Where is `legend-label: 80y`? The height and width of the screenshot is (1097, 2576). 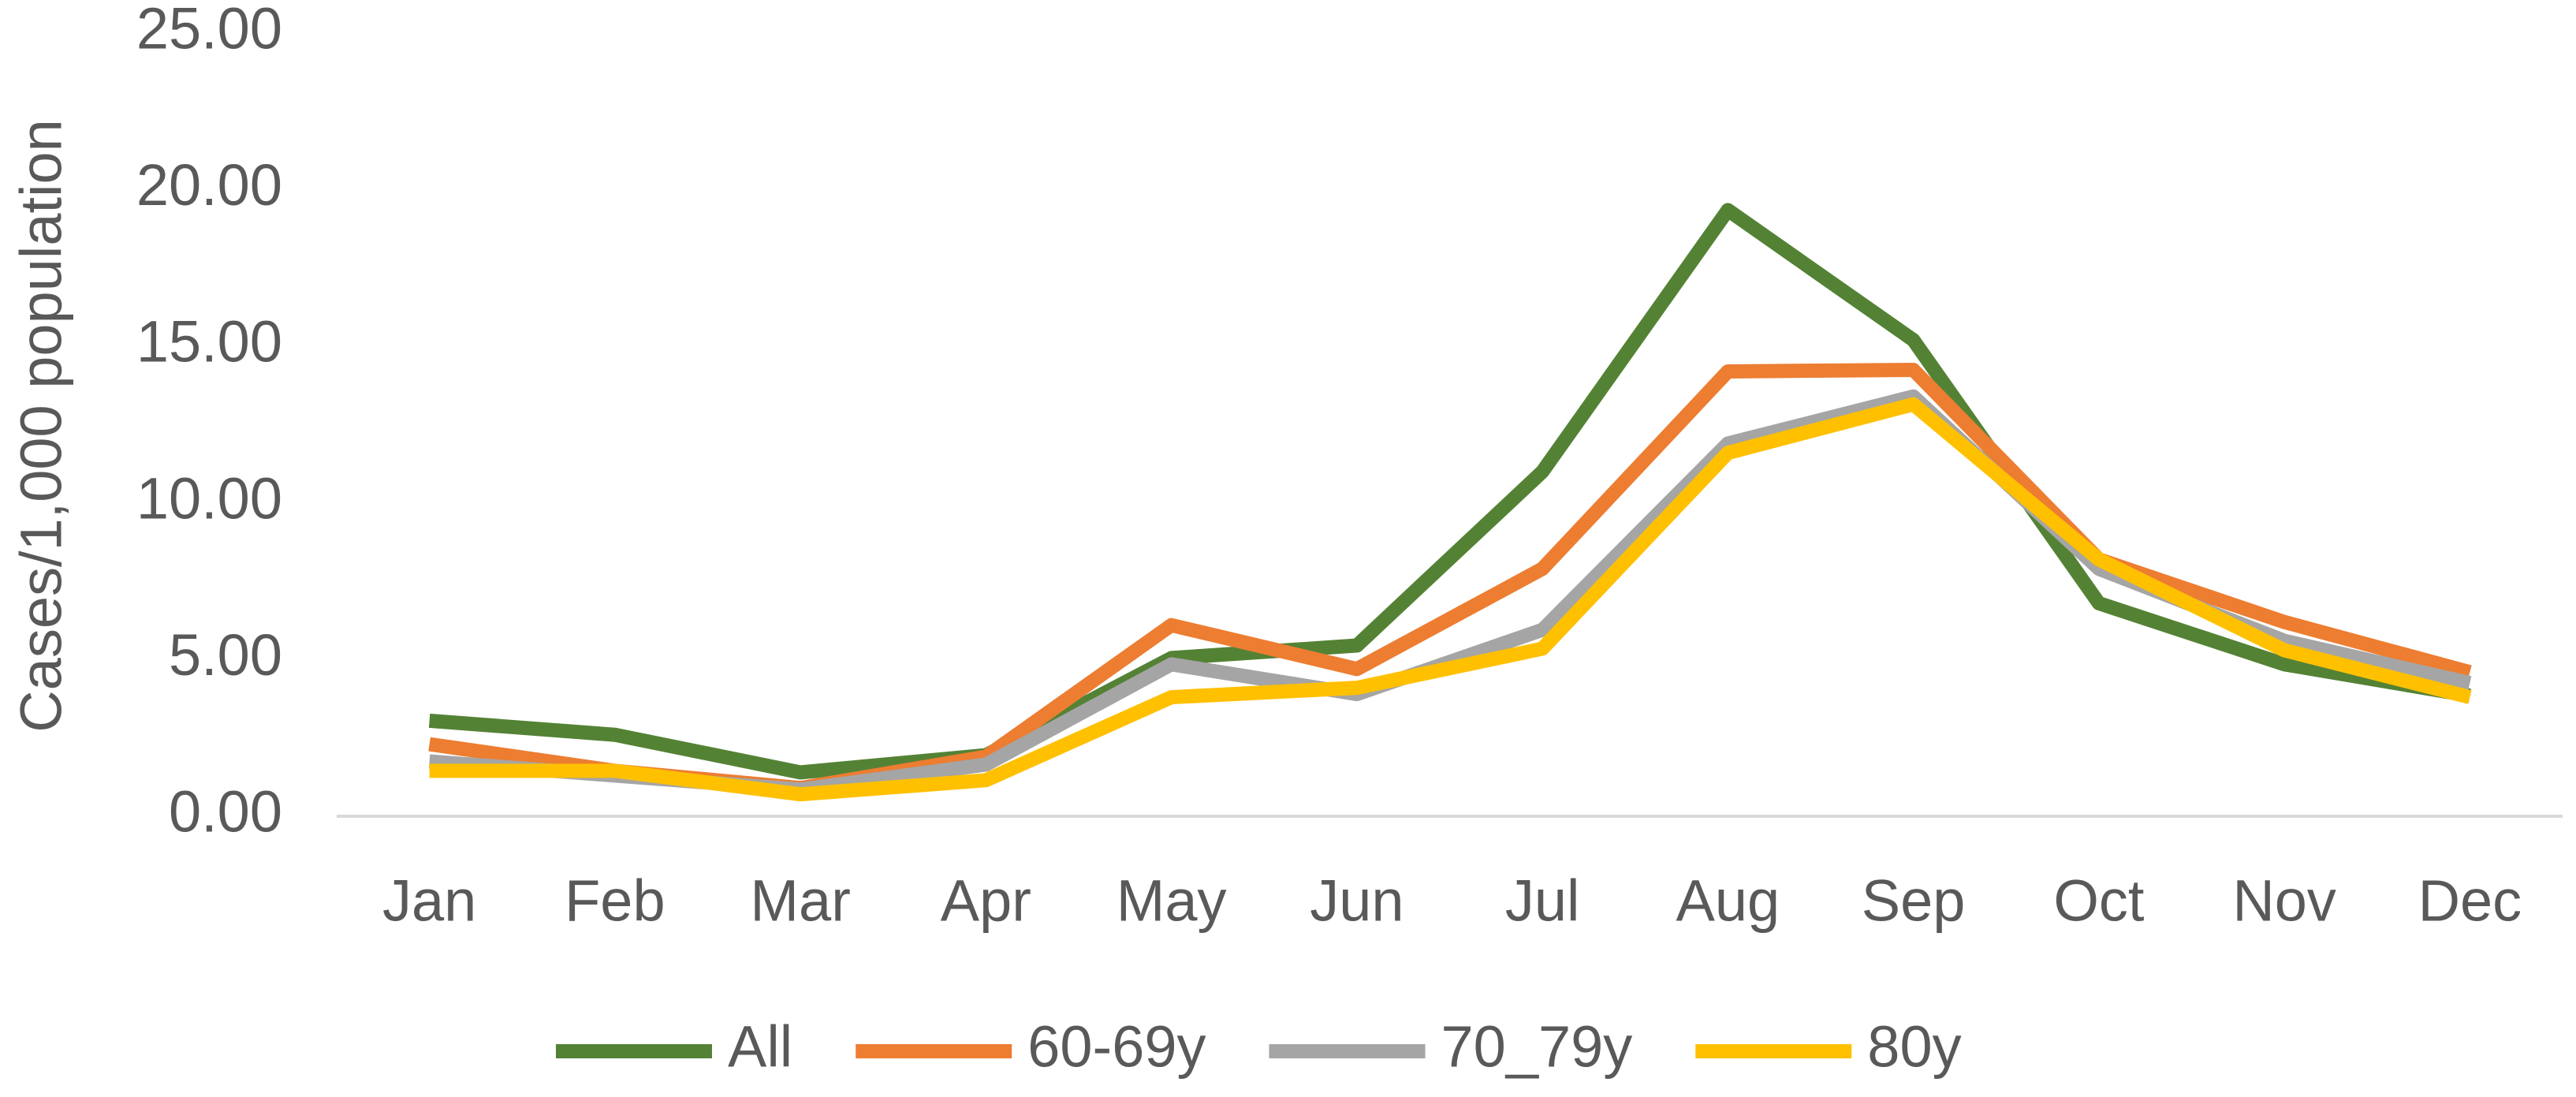 legend-label: 80y is located at coordinates (1914, 1047).